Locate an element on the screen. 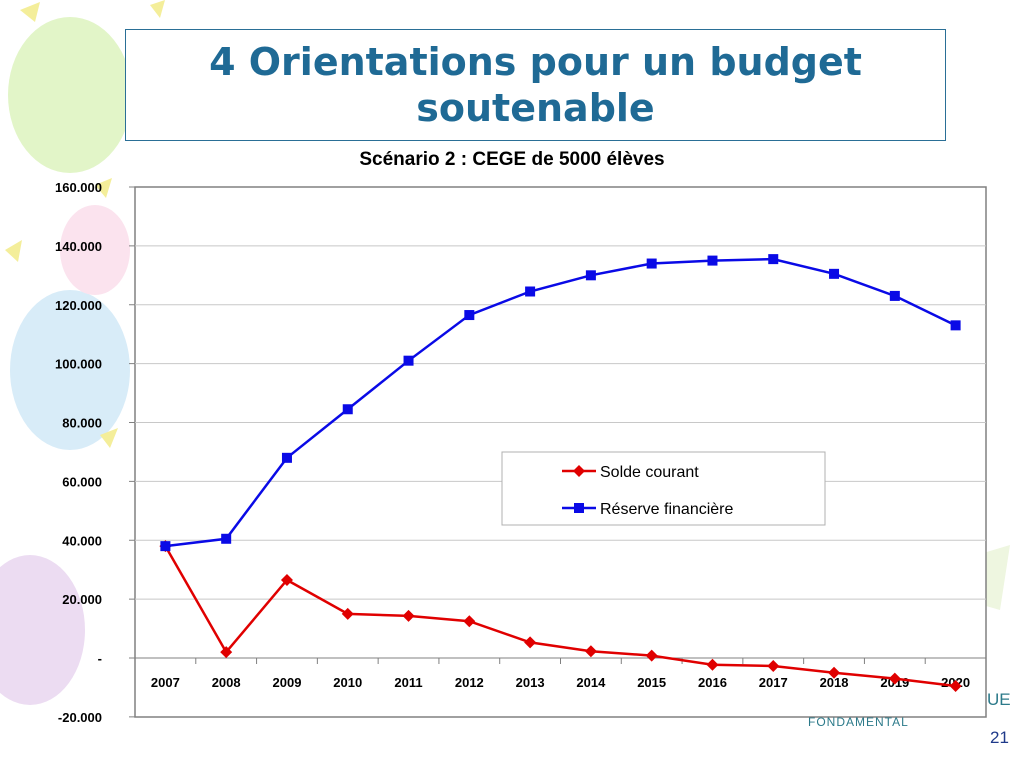 This screenshot has width=1024, height=768. legend-marker-reserve-financiere is located at coordinates (579, 508).